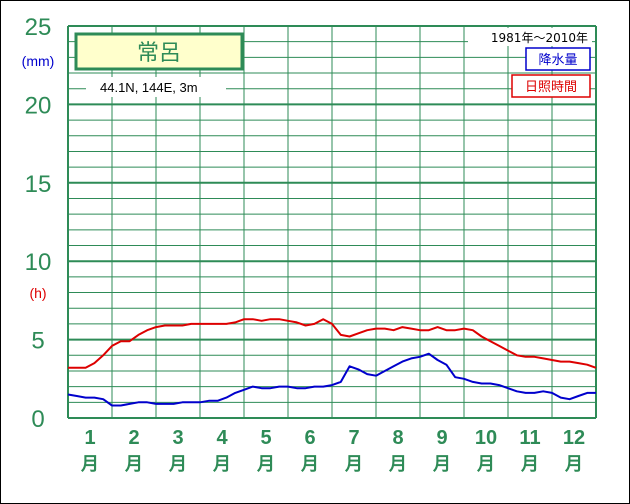 This screenshot has height=504, width=630. Describe the element at coordinates (38, 184) in the screenshot. I see `y-tick-label: 15` at that location.